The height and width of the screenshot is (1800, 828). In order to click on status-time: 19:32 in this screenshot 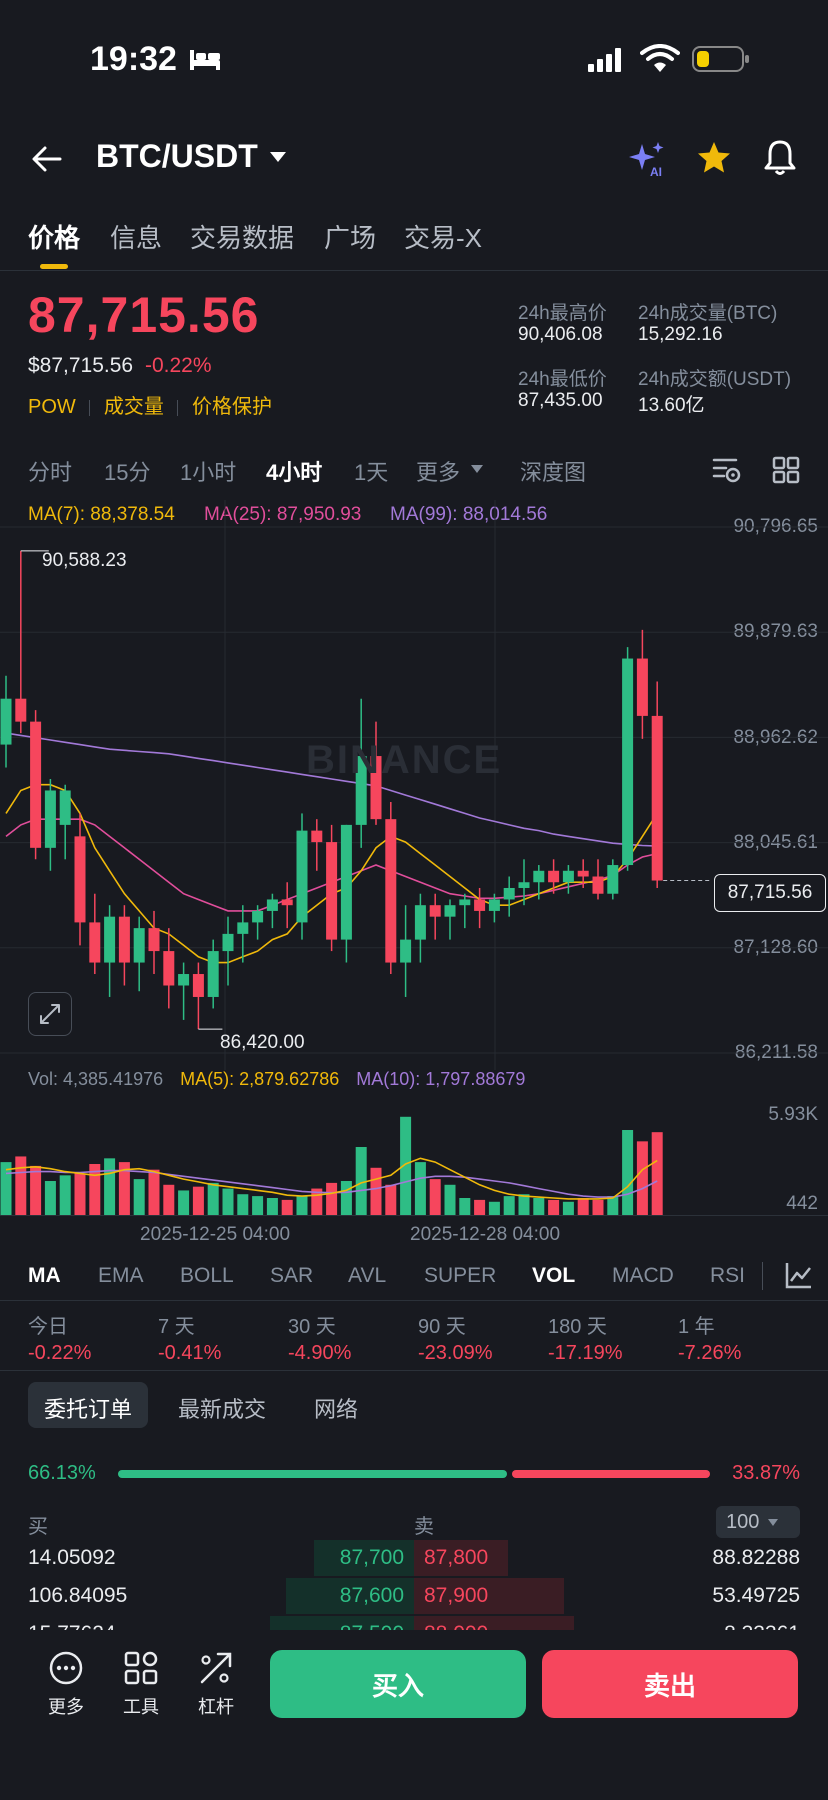, I will do `click(133, 59)`.